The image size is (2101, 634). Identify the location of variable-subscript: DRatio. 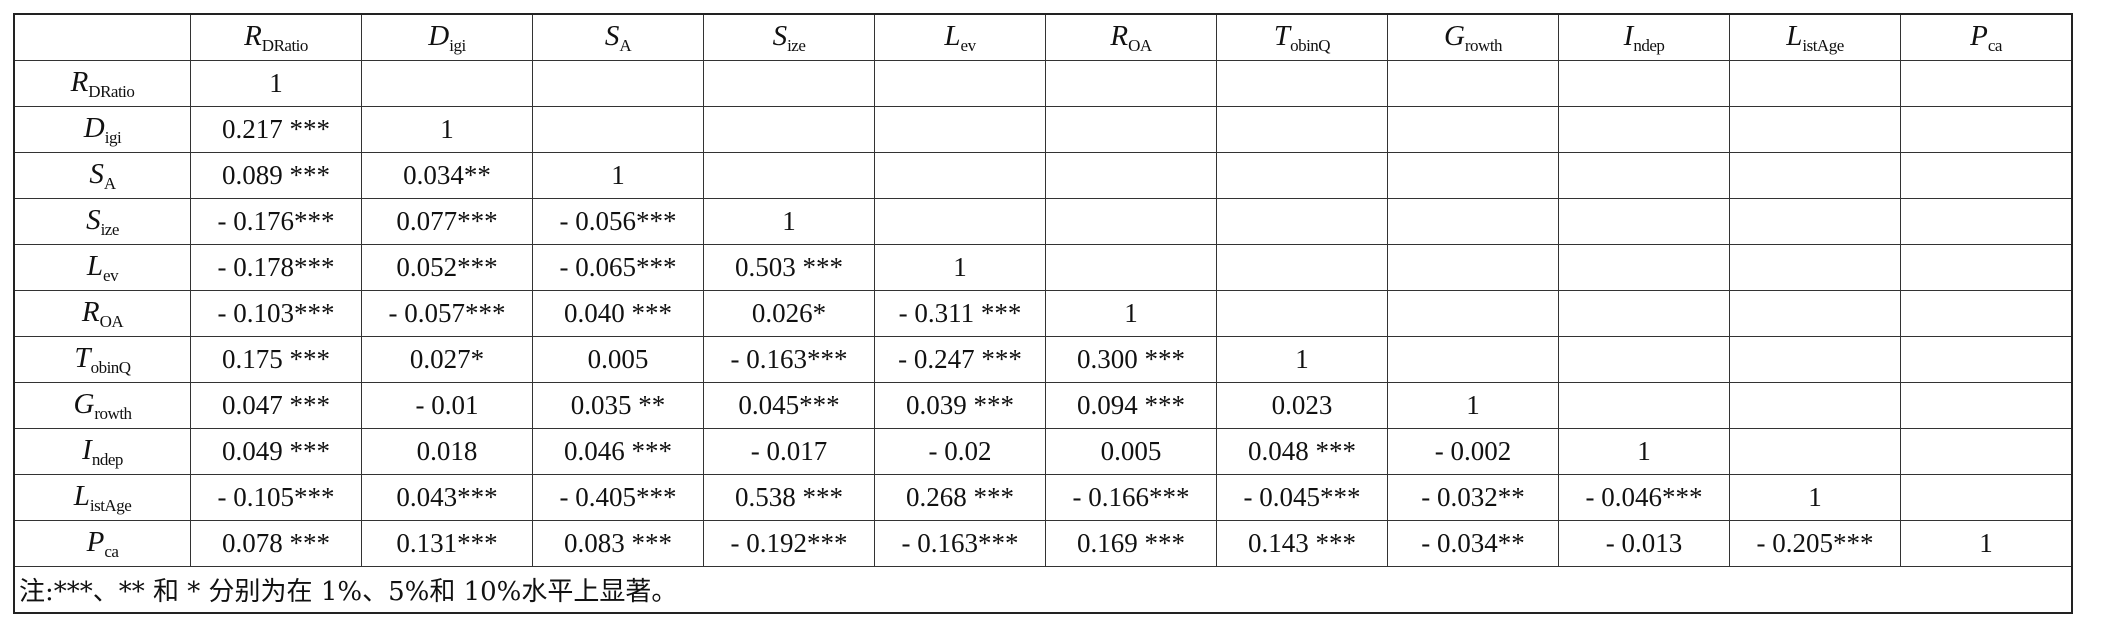
(111, 91).